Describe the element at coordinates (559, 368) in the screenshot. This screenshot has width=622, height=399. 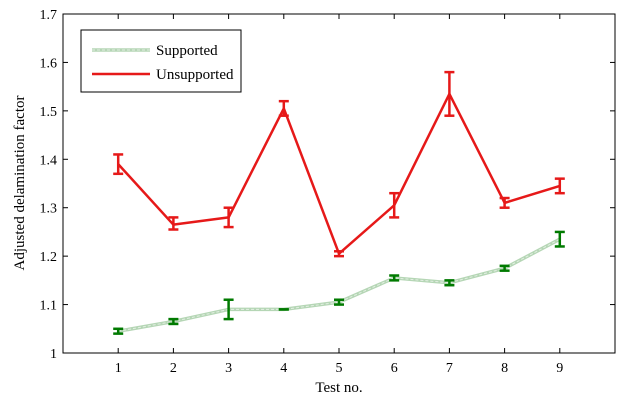
I see `x-tick-label: 9` at that location.